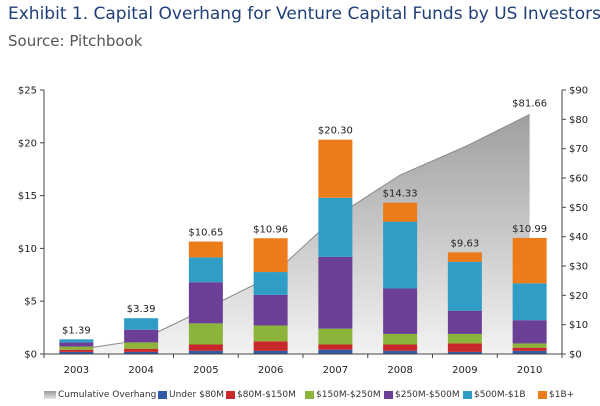 The height and width of the screenshot is (406, 600). I want to click on bar-total-label: $14.33, so click(400, 194).